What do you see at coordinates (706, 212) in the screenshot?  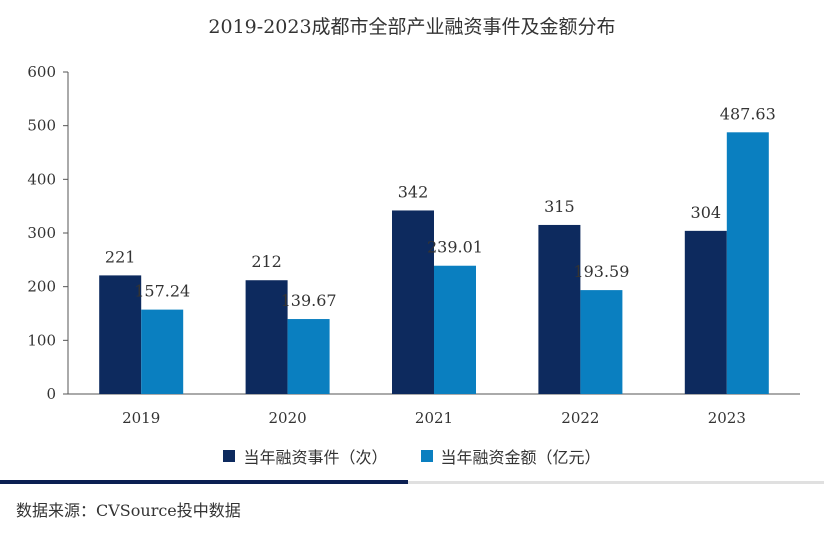 I see `data-label: 304` at bounding box center [706, 212].